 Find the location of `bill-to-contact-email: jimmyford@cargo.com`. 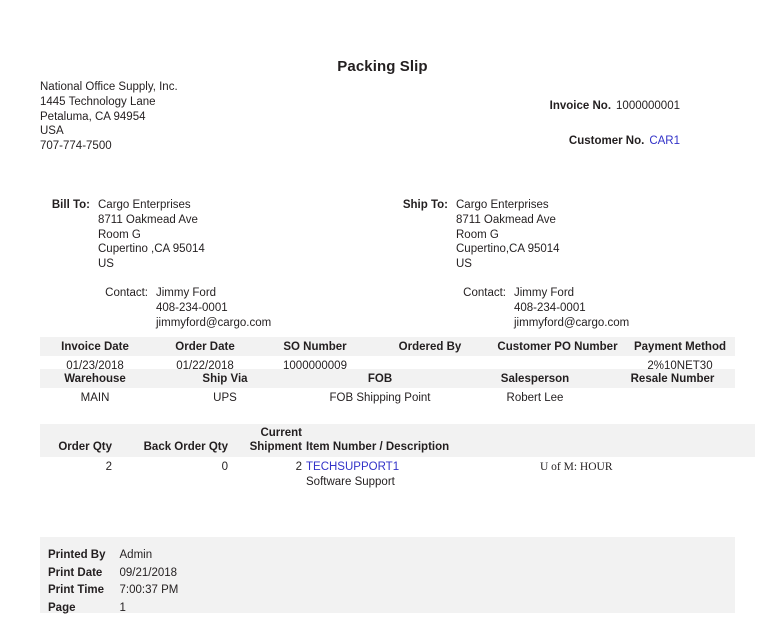

bill-to-contact-email: jimmyford@cargo.com is located at coordinates (214, 323).